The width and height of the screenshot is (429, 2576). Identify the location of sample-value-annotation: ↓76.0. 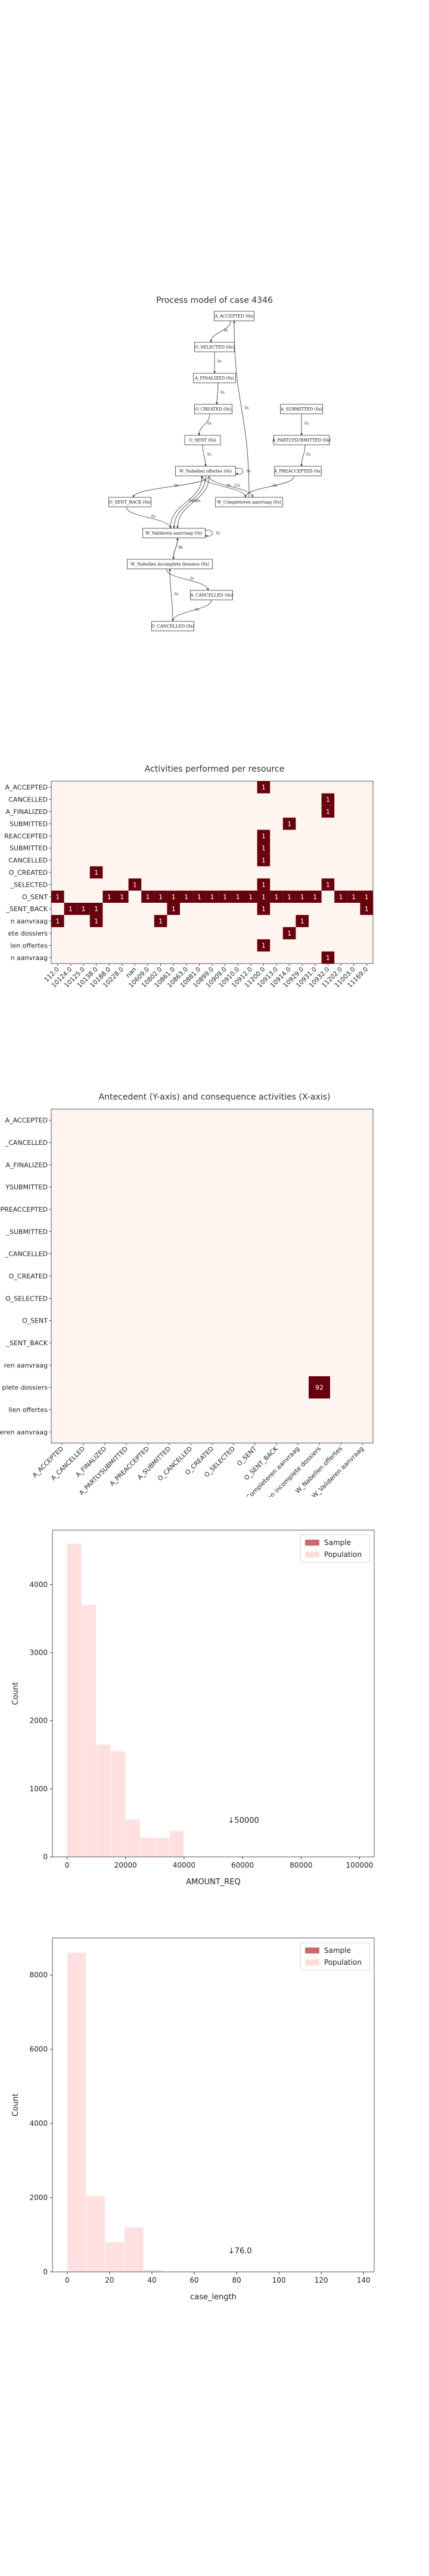
(240, 2251).